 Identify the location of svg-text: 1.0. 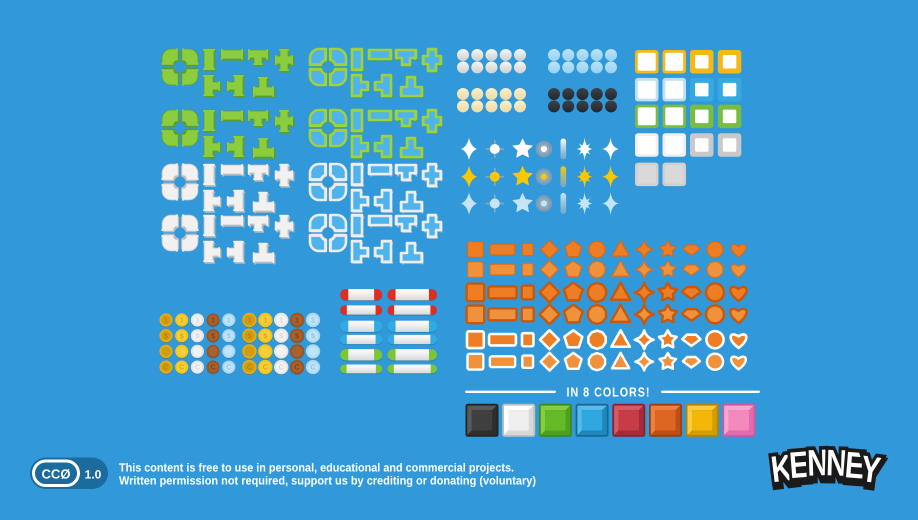
(93, 475).